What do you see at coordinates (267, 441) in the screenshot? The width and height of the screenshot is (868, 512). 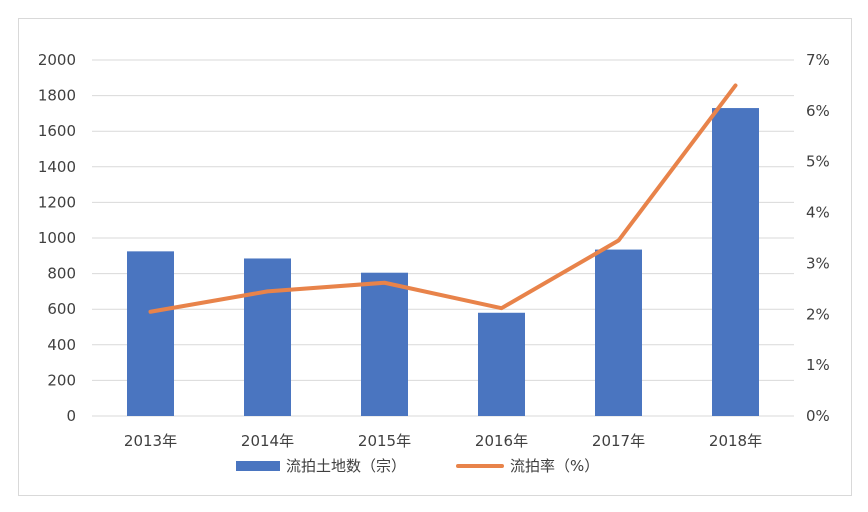 I see `category-label: 2014年` at bounding box center [267, 441].